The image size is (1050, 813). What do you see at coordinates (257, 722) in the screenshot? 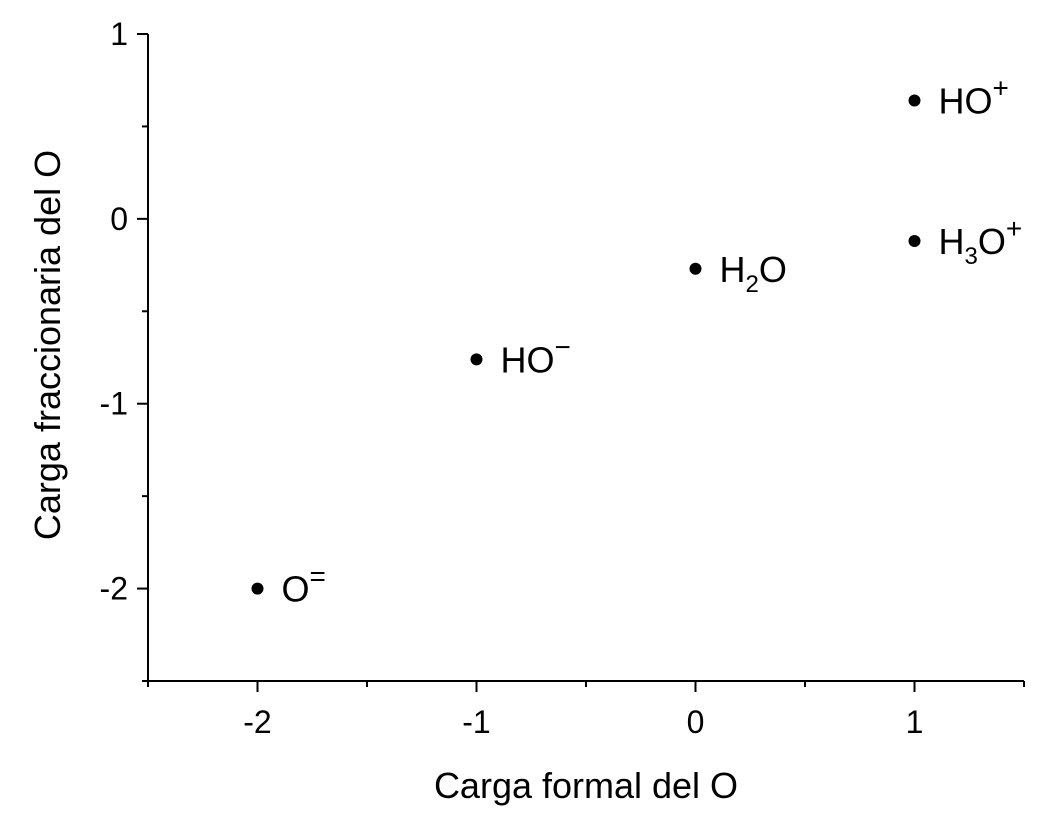
I see `x-tick-label: -2` at bounding box center [257, 722].